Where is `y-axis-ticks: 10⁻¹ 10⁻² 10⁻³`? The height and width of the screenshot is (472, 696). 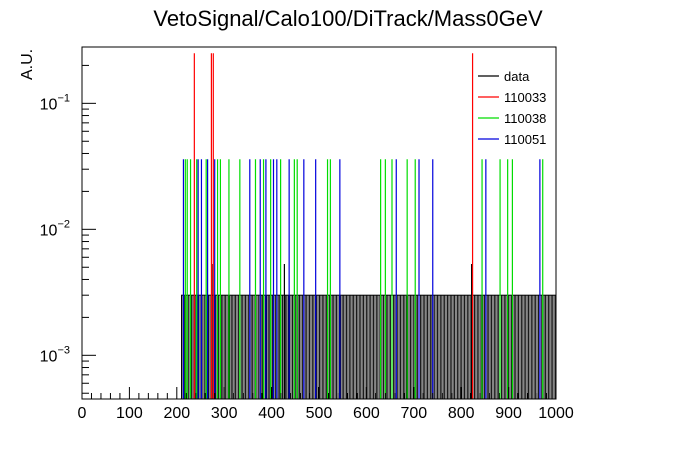
y-axis-ticks: 10⁻¹ 10⁻² 10⁻³ is located at coordinates (68, 229).